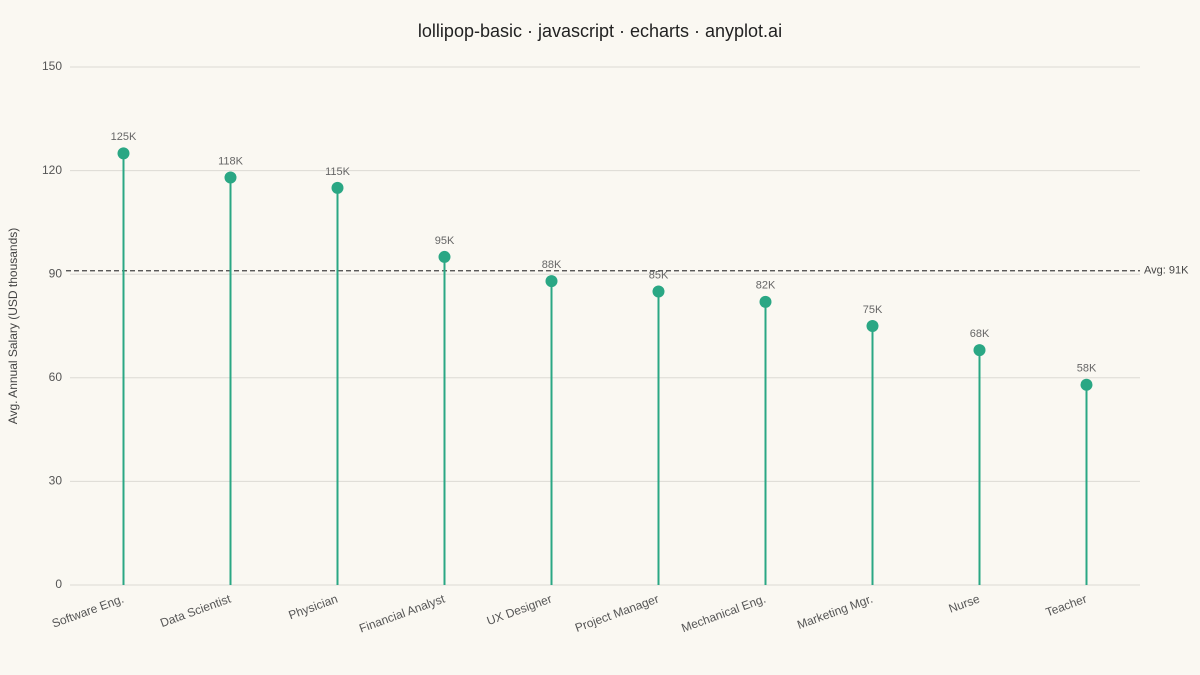 This screenshot has height=675, width=1200. I want to click on y-tick-label: 30, so click(56, 481).